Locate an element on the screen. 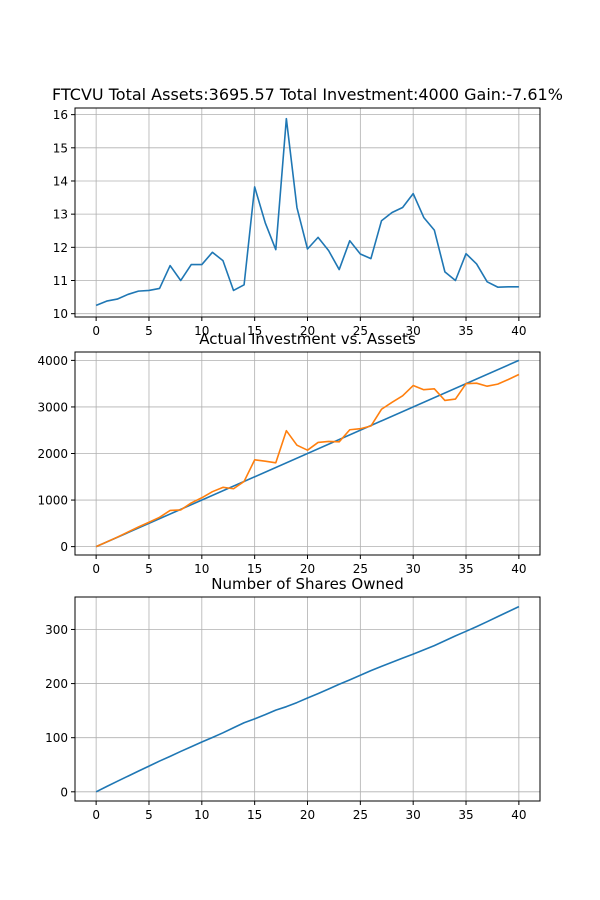 This screenshot has width=600, height=900. y-tick-label: 14 is located at coordinates (60, 181).